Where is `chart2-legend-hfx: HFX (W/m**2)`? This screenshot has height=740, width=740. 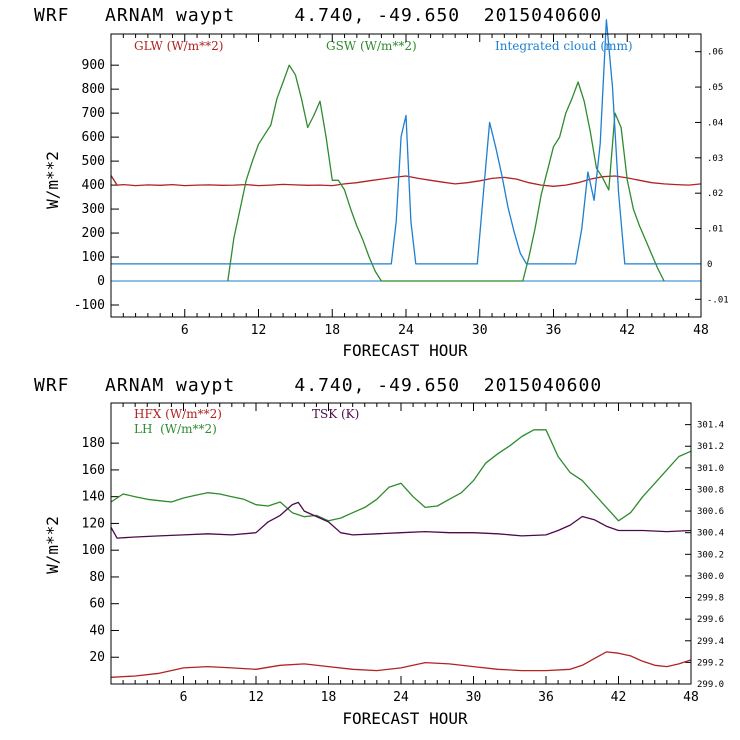 chart2-legend-hfx: HFX (W/m**2) is located at coordinates (178, 414).